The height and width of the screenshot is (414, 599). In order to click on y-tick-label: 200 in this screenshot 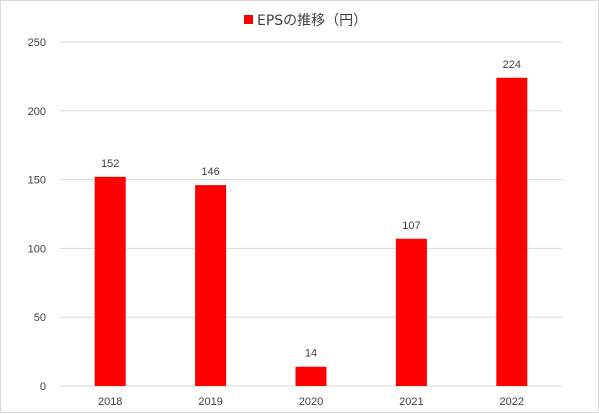, I will do `click(37, 112)`.